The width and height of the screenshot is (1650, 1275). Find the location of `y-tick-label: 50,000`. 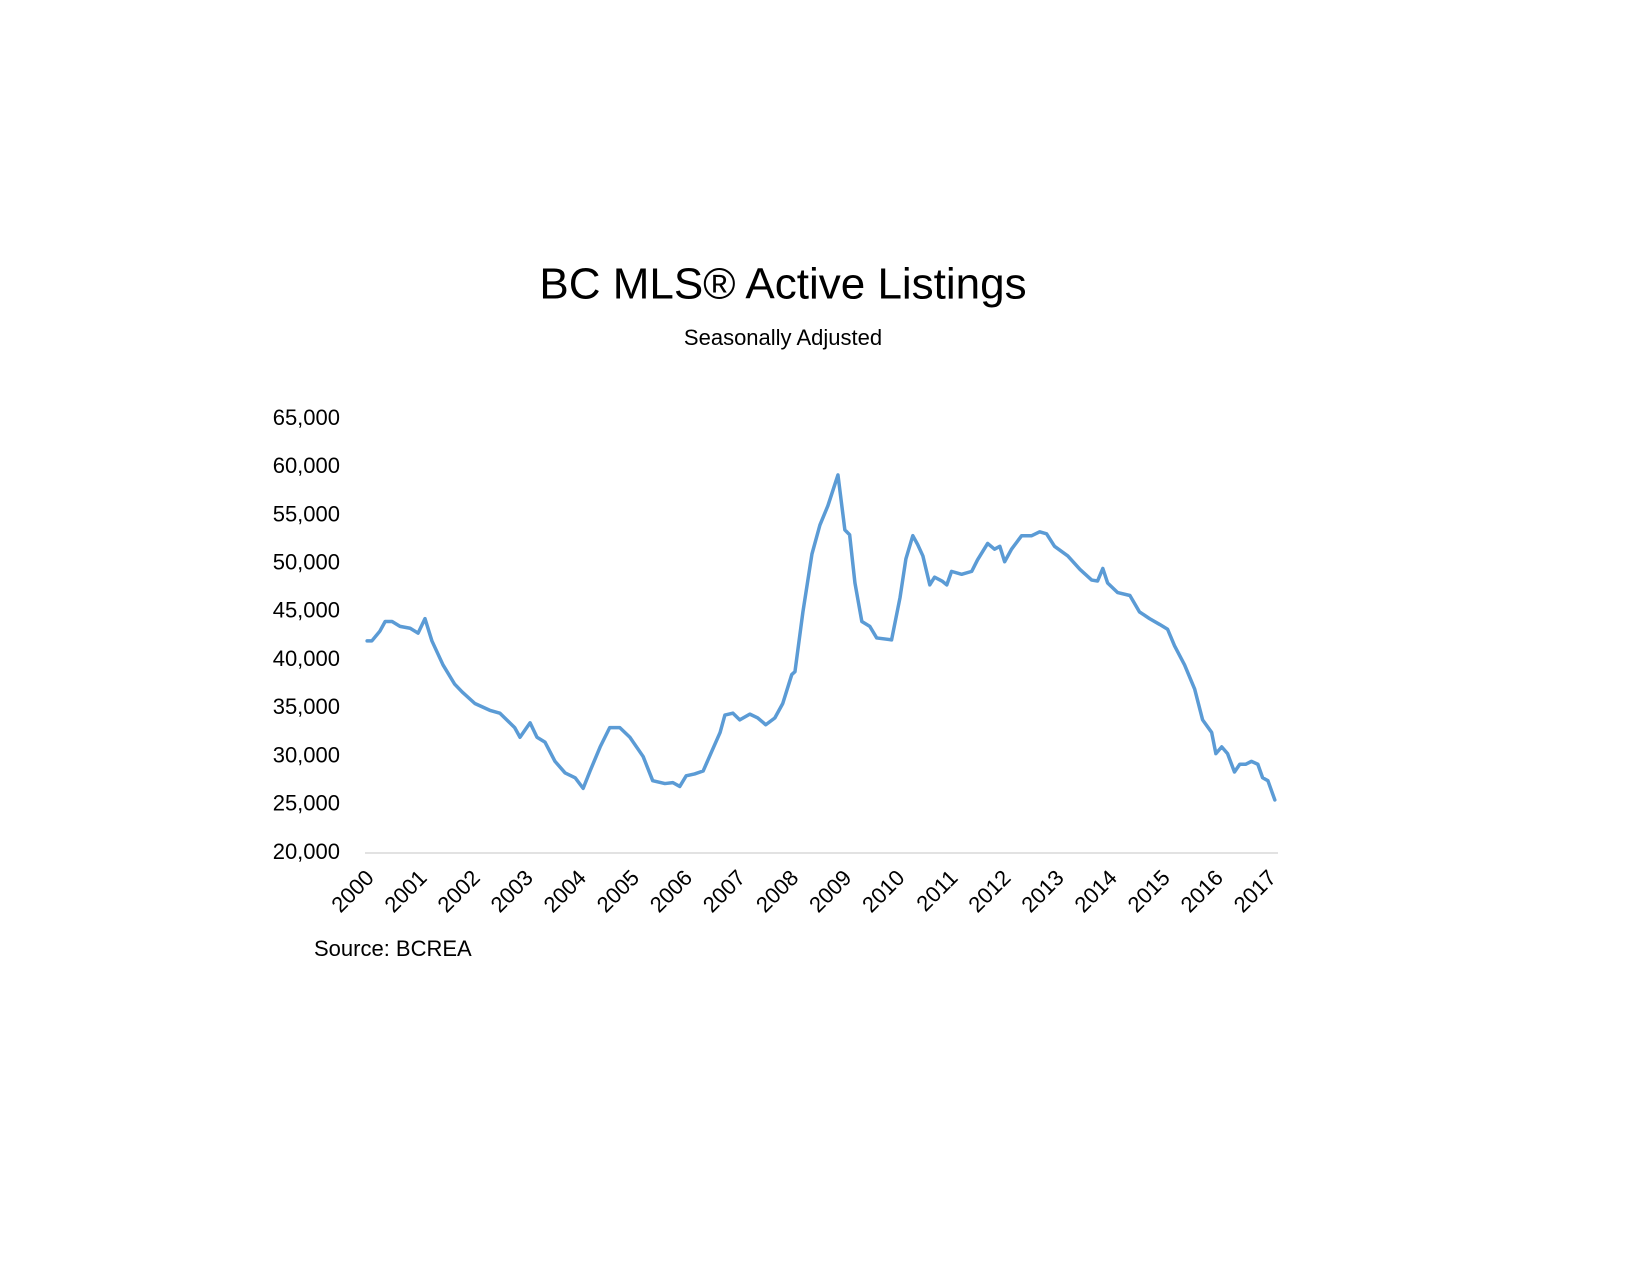

y-tick-label: 50,000 is located at coordinates (306, 561).